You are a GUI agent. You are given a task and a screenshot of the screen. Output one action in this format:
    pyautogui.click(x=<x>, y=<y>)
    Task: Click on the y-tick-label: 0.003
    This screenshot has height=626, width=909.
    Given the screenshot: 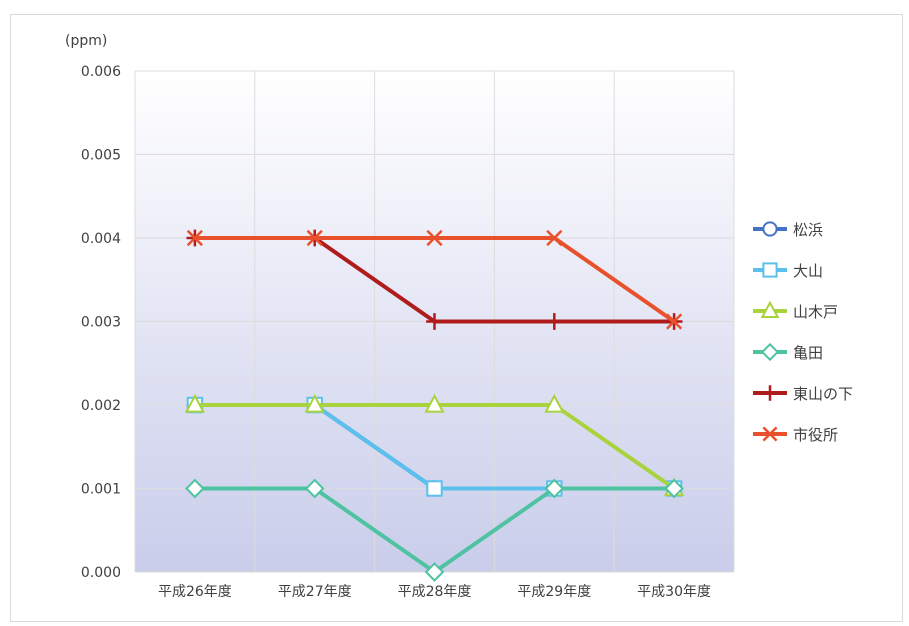 What is the action you would take?
    pyautogui.click(x=101, y=323)
    